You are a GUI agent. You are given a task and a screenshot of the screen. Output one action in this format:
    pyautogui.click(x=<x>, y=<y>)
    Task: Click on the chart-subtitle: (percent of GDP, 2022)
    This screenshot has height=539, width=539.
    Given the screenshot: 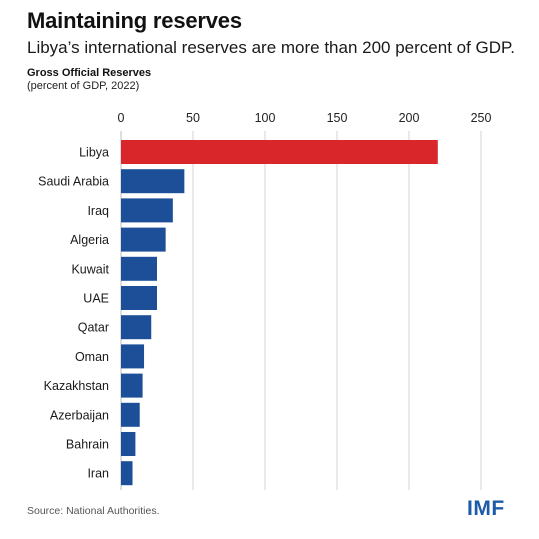 What is the action you would take?
    pyautogui.click(x=83, y=86)
    